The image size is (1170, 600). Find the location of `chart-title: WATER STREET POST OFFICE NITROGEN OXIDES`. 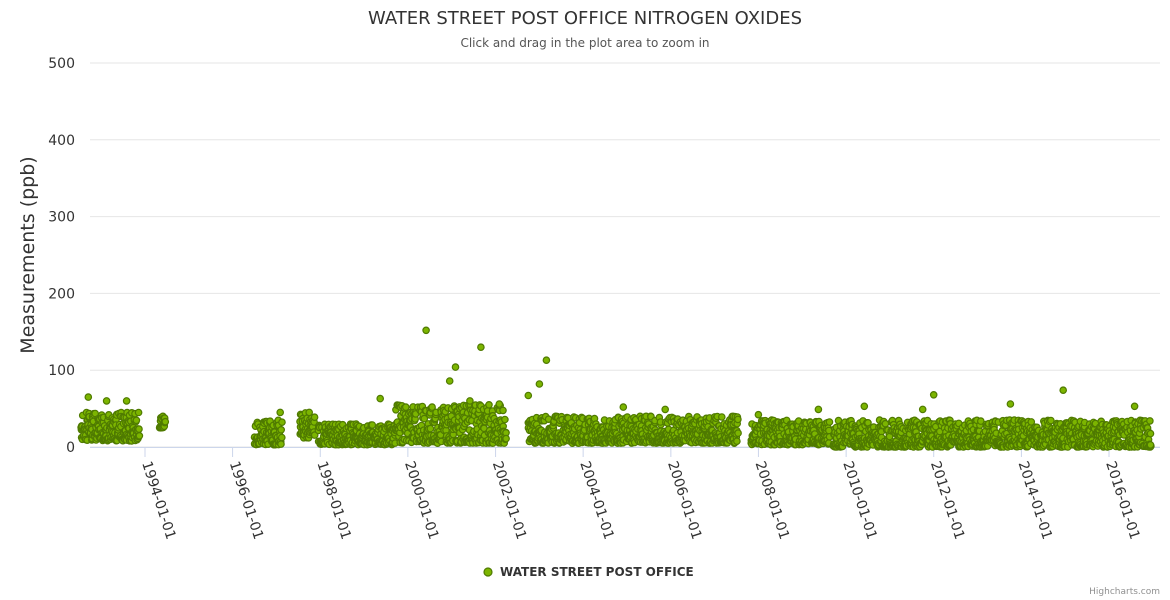

chart-title: WATER STREET POST OFFICE NITROGEN OXIDES is located at coordinates (585, 18).